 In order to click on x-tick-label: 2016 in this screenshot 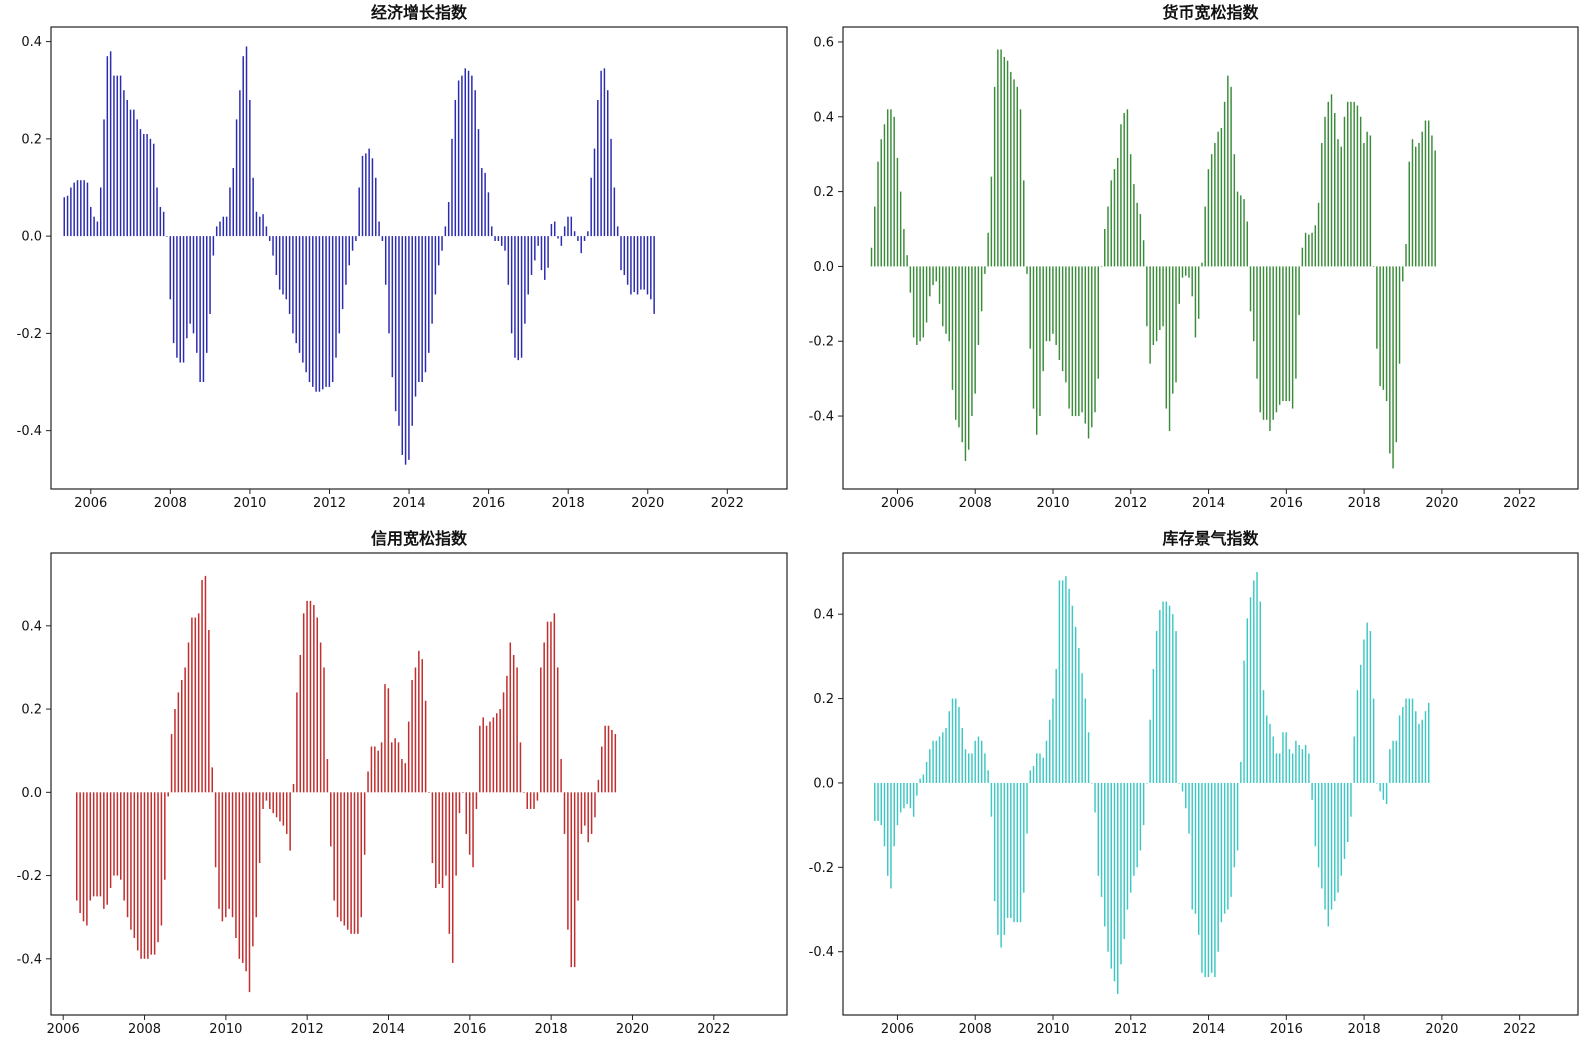, I will do `click(469, 1029)`.